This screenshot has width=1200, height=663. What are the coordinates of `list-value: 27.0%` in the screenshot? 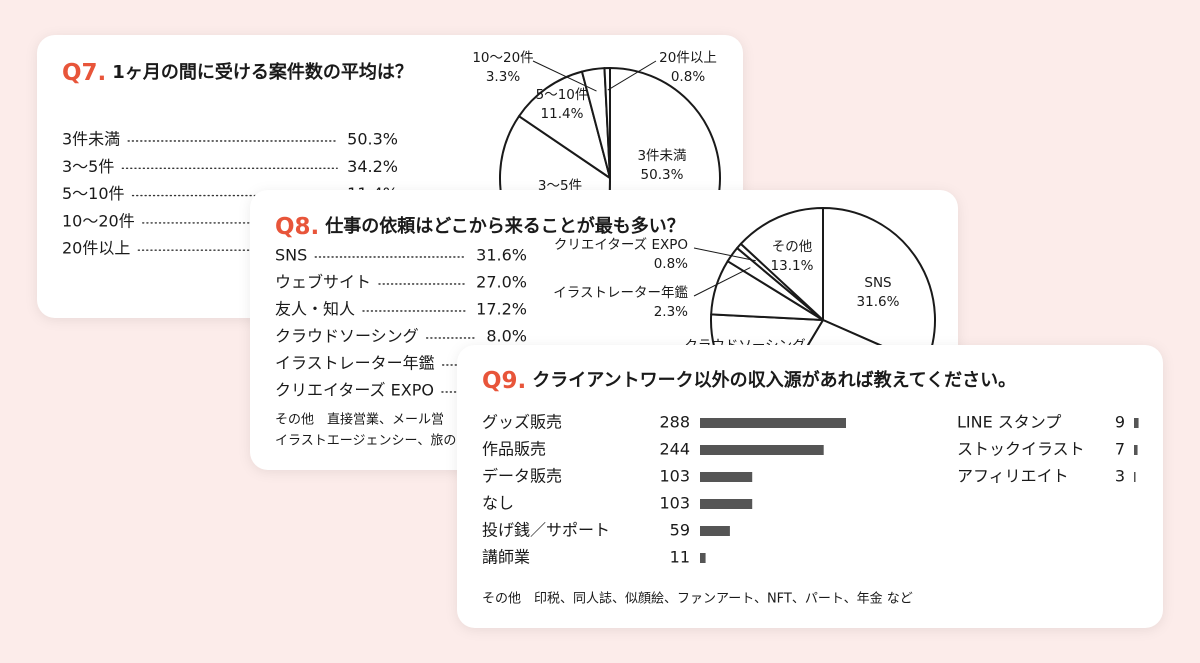 It's located at (501, 282).